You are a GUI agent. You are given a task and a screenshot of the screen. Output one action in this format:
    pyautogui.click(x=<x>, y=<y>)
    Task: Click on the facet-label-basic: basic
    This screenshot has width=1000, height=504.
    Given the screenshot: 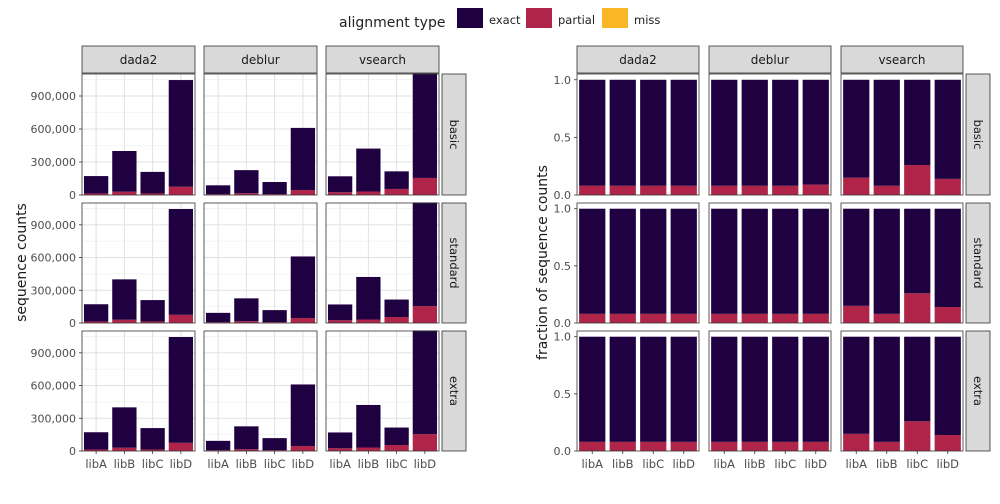 What is the action you would take?
    pyautogui.click(x=978, y=135)
    